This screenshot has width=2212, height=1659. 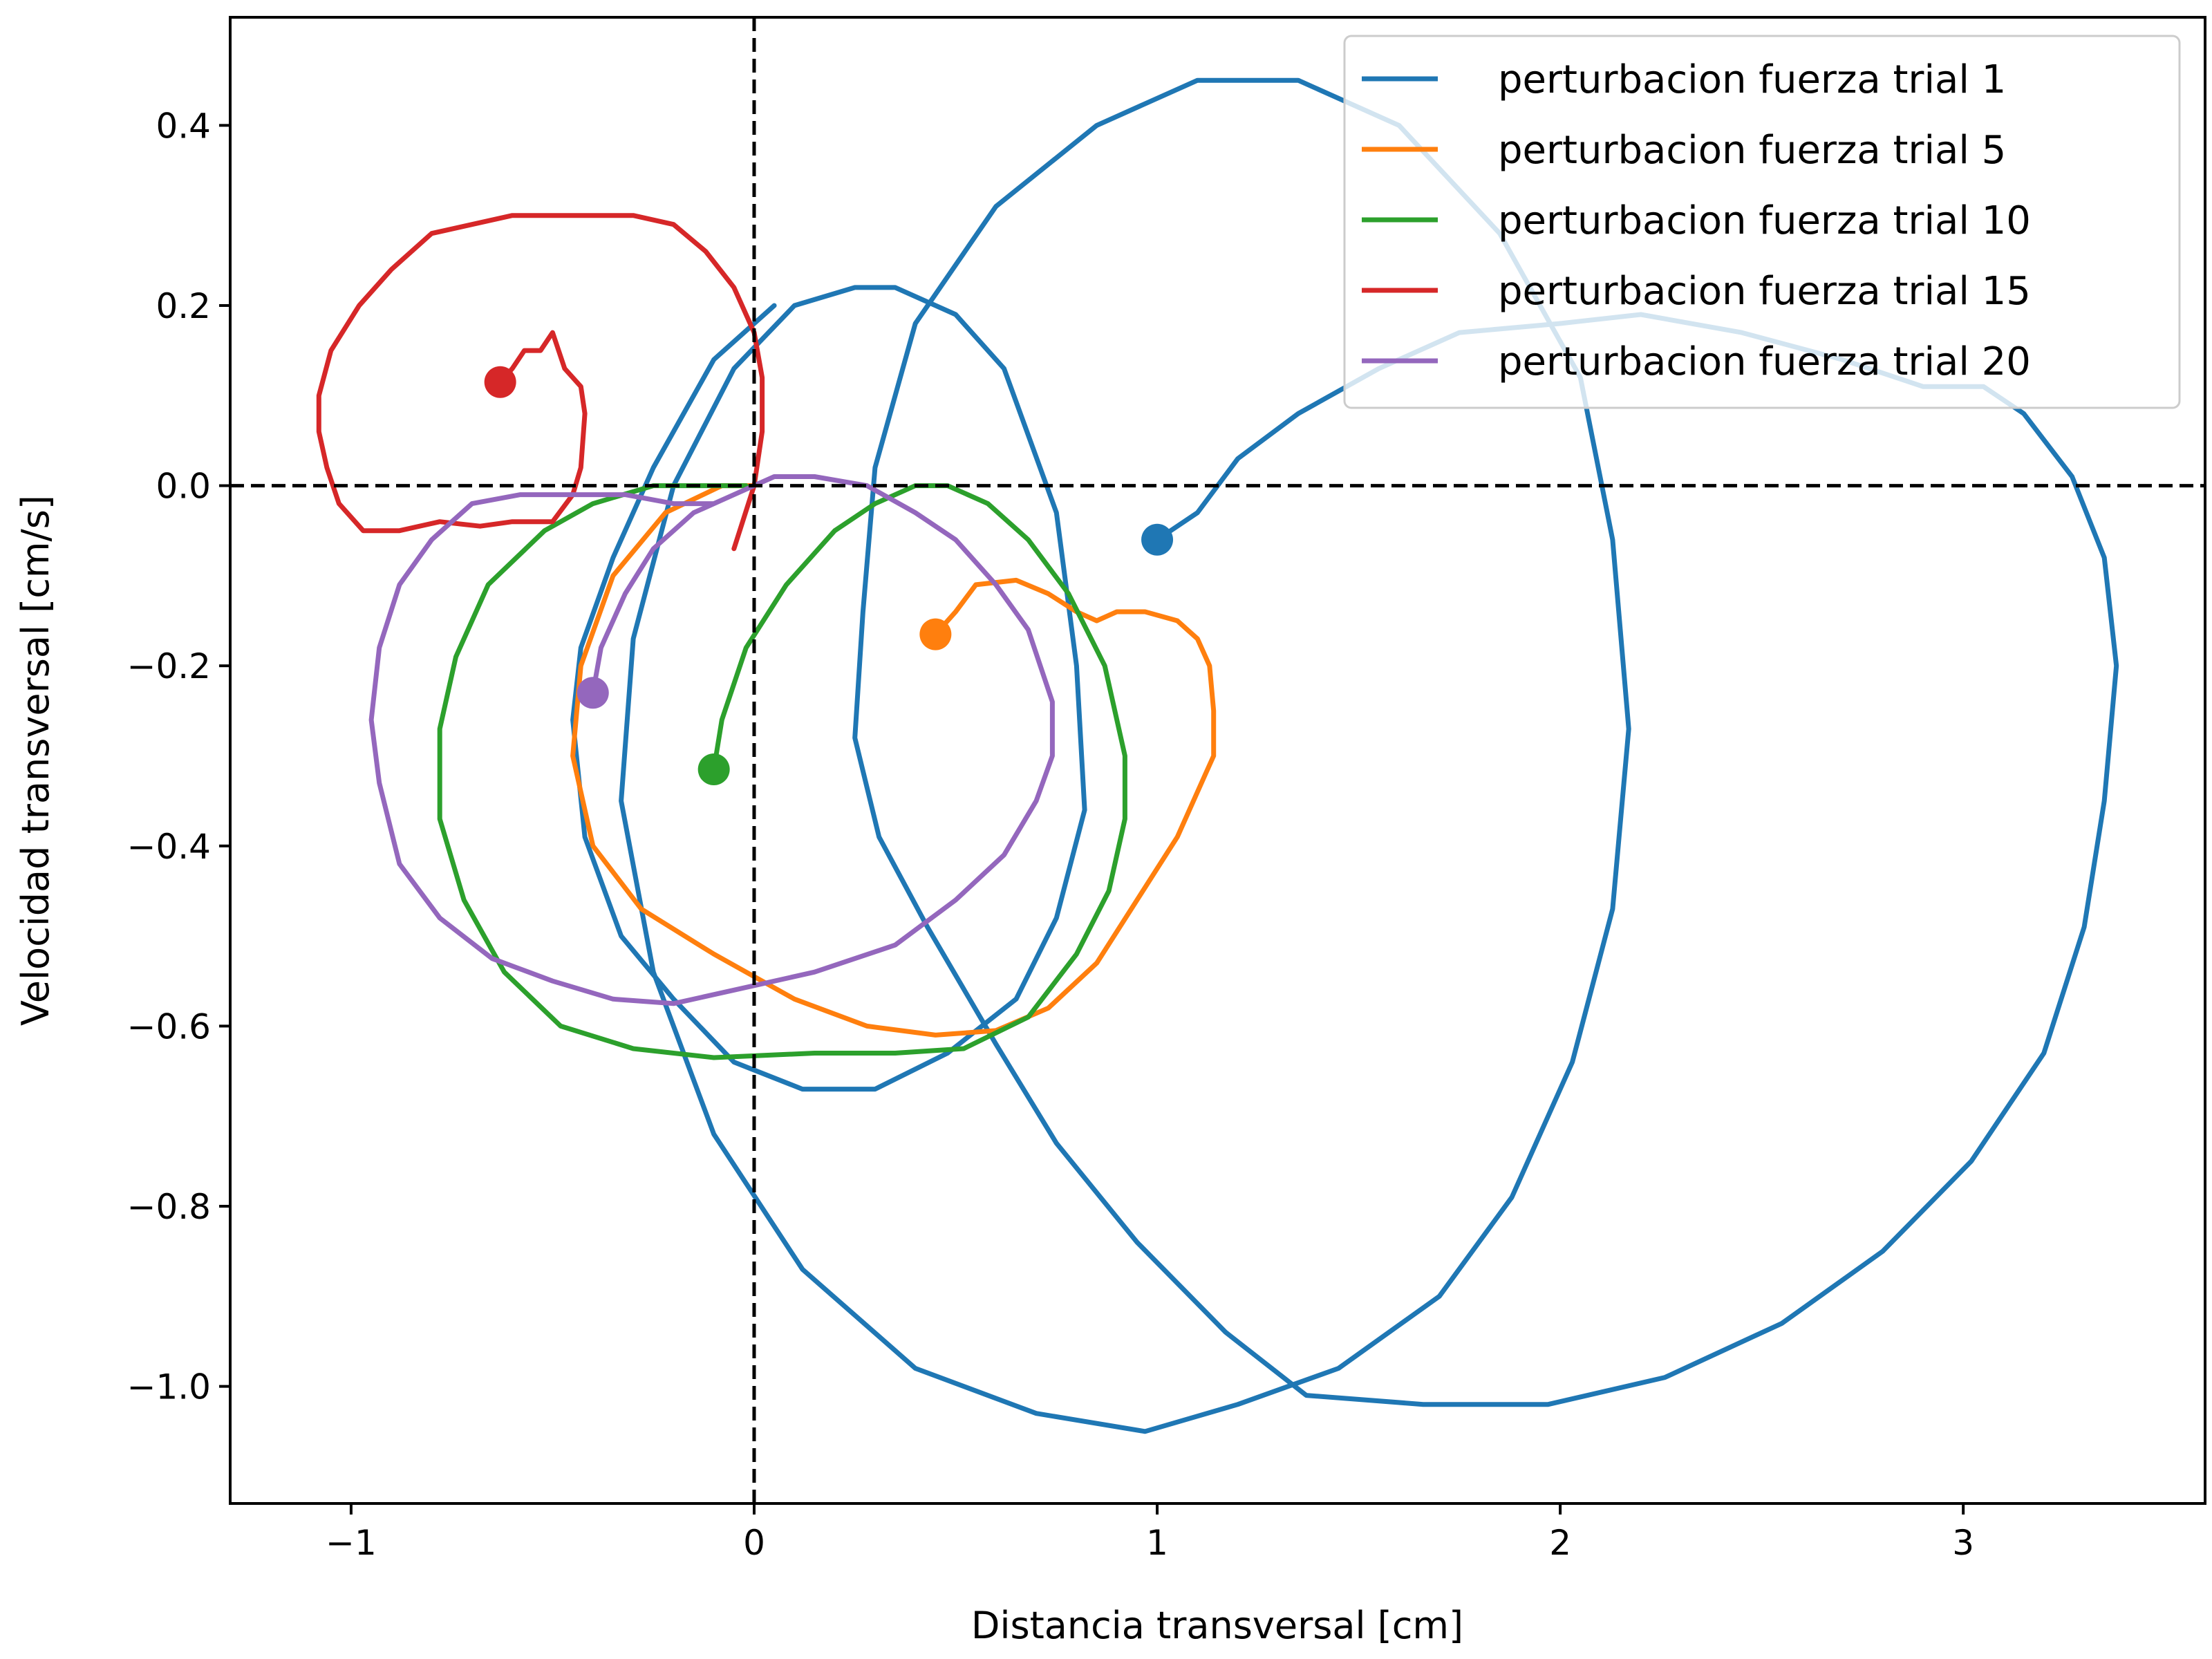 What do you see at coordinates (178, 756) in the screenshot?
I see `y-axis-ticks: 0.4 0.2 0.0 −0.2 −0.4 −0.6 −0.8 −1.0` at bounding box center [178, 756].